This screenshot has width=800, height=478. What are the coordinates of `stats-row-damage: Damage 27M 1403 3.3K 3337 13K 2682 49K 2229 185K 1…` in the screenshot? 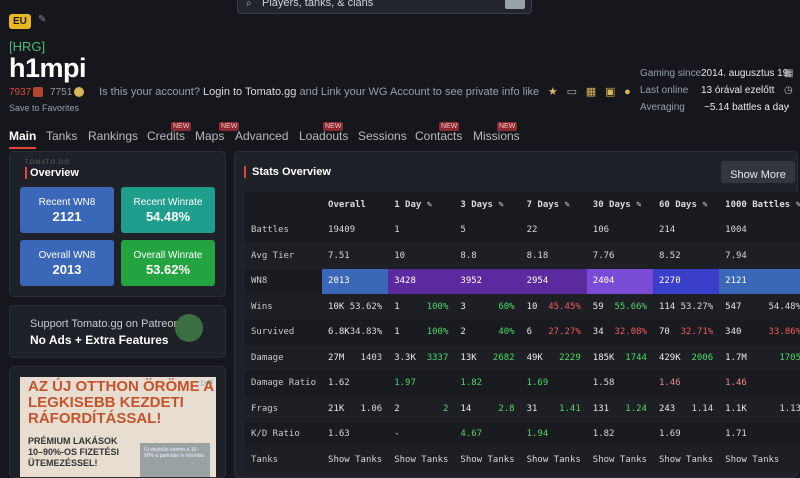 It's located at (522, 358).